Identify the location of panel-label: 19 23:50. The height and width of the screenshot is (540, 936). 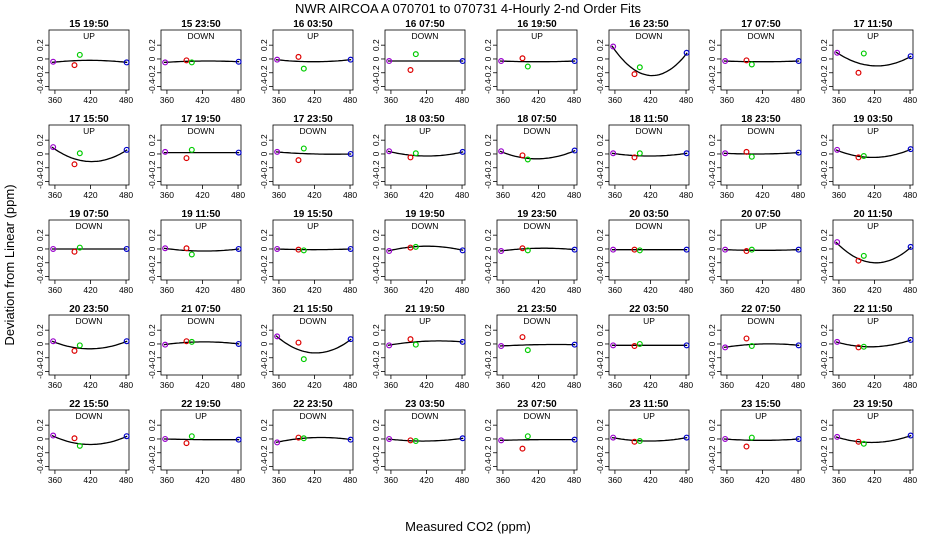
(537, 214).